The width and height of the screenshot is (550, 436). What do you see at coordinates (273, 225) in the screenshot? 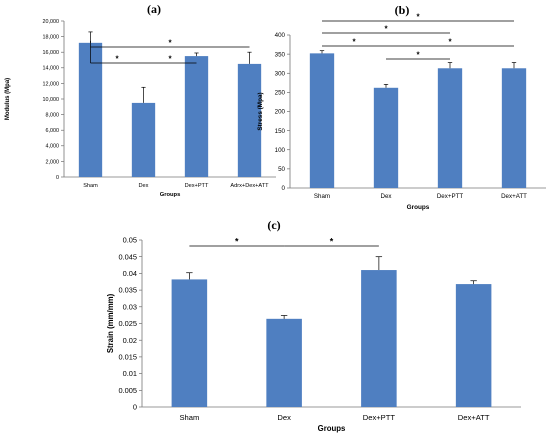
I see `panel-label: (c)` at bounding box center [273, 225].